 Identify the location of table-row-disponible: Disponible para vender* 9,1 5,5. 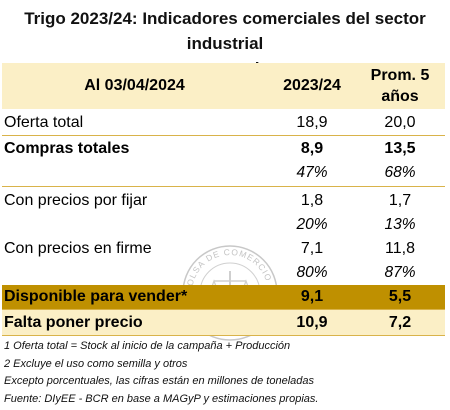
(223, 297).